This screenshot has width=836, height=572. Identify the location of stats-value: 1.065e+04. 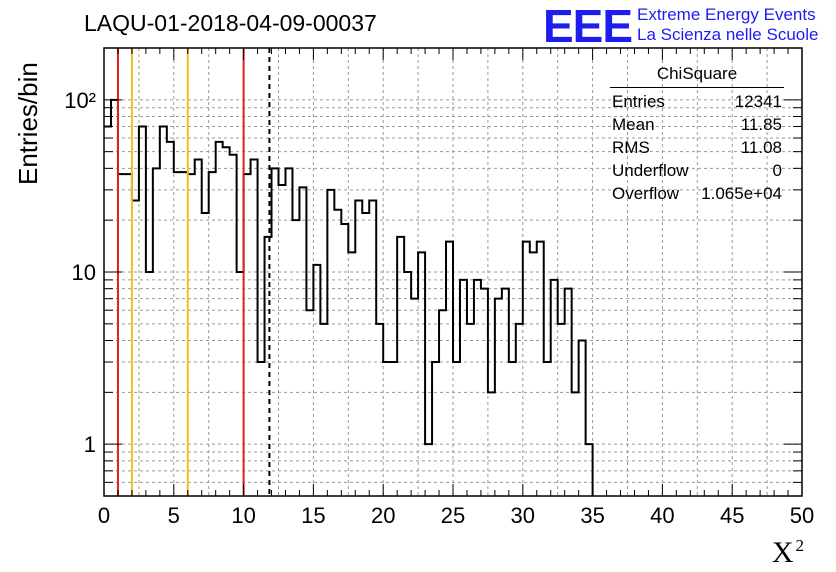
(741, 193).